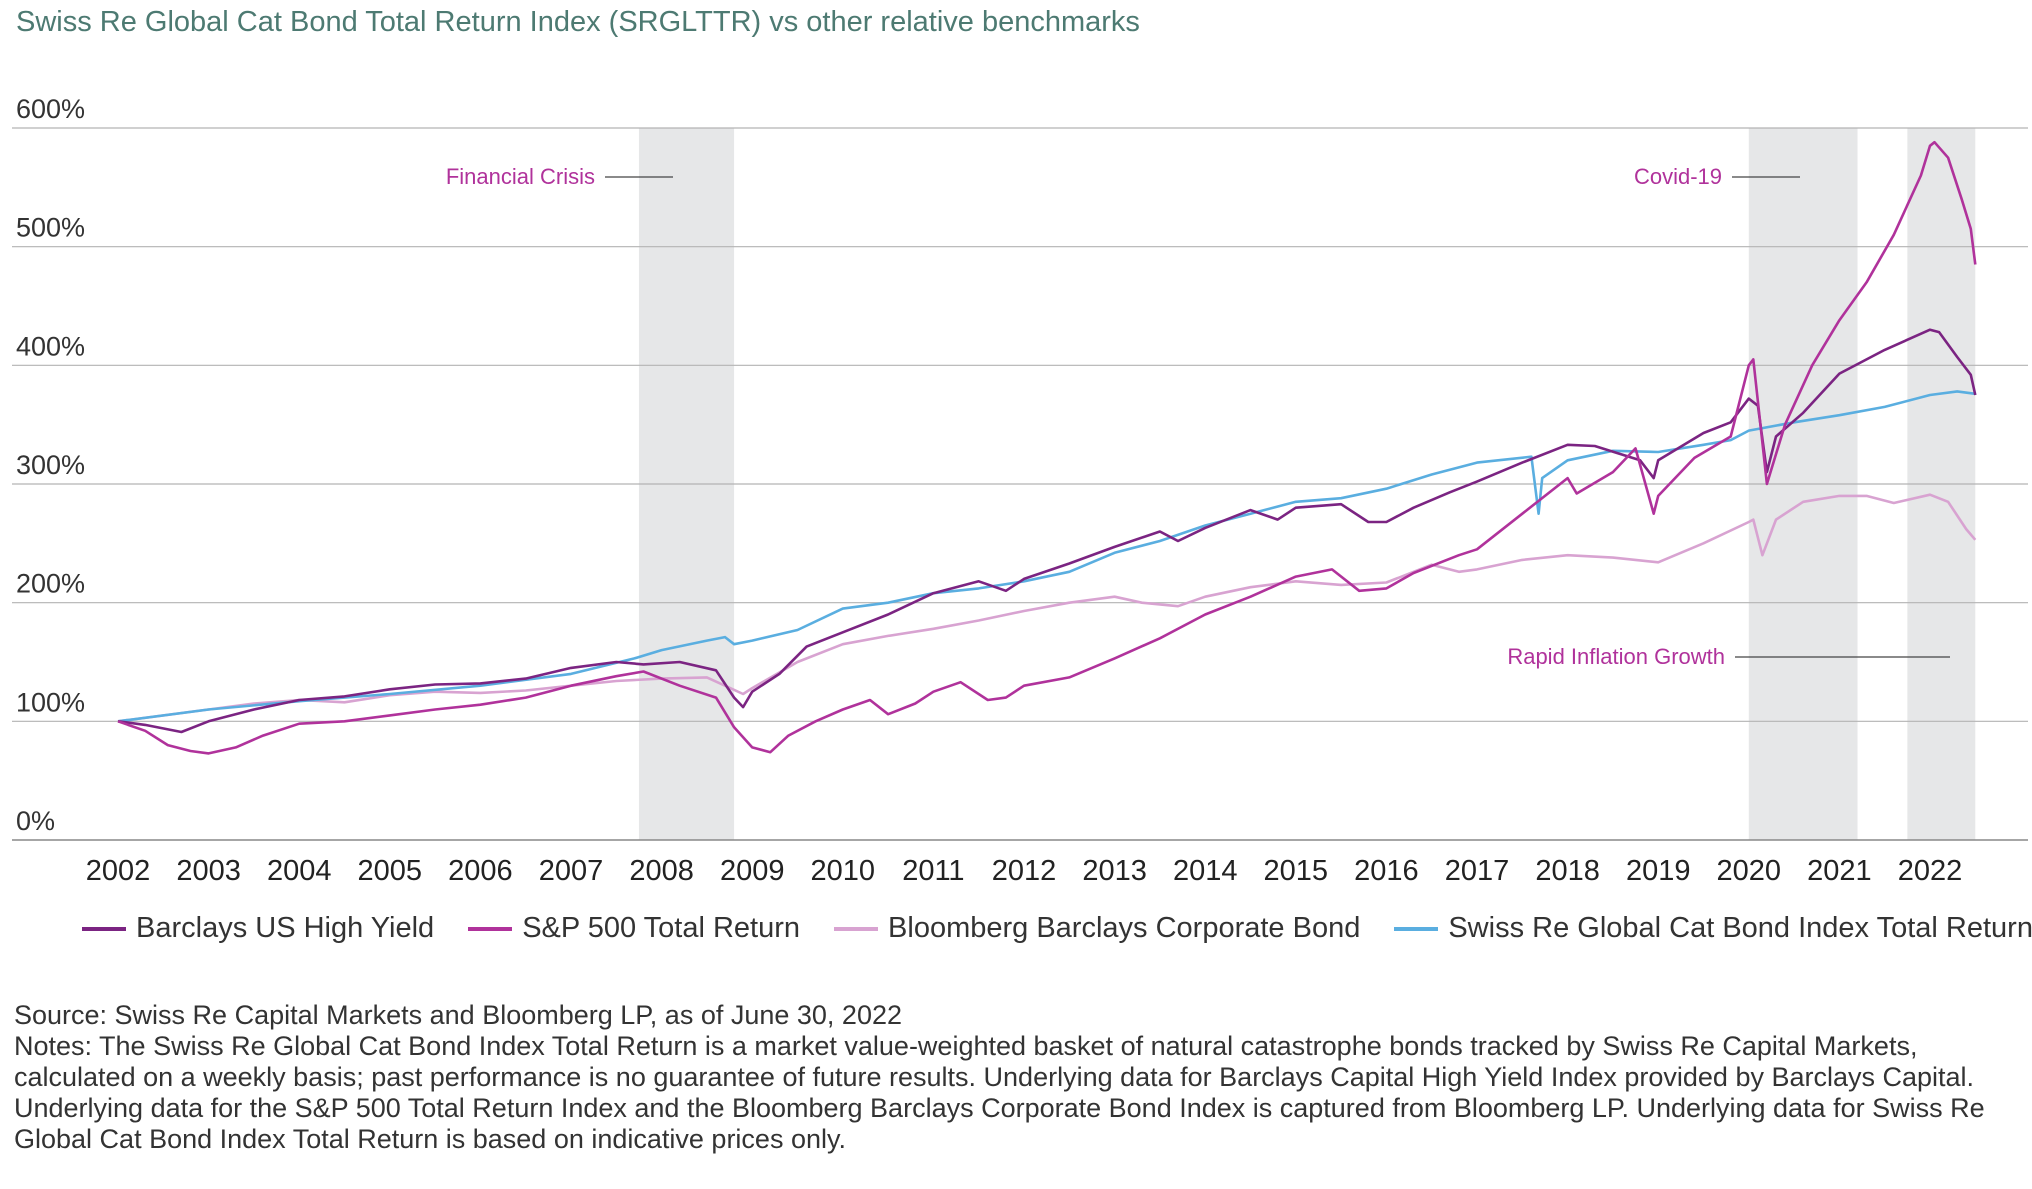 Image resolution: width=2032 pixels, height=1189 pixels. What do you see at coordinates (661, 928) in the screenshot?
I see `legend-label: S&P 500 Total Return` at bounding box center [661, 928].